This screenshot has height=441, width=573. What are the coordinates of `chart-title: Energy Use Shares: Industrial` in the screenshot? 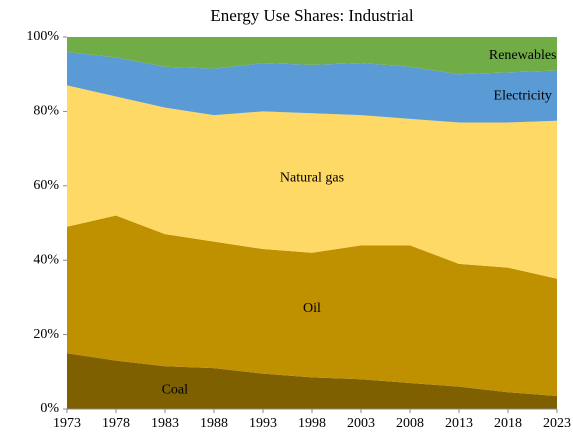 It's located at (311, 15).